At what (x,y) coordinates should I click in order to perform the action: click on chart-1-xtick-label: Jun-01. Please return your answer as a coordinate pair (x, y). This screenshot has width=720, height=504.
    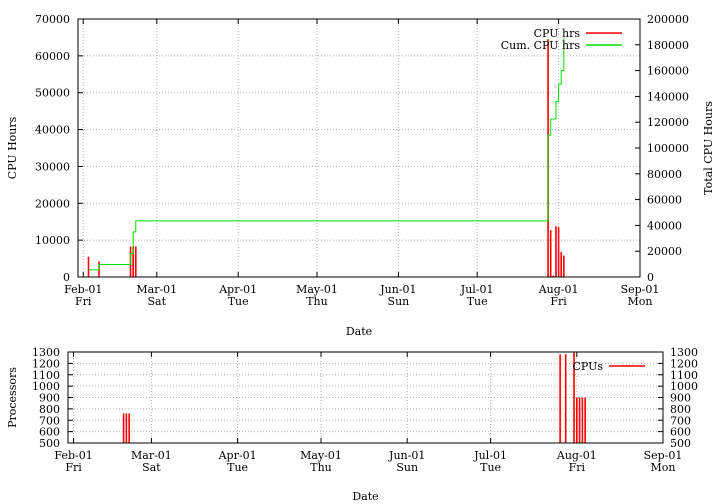
    Looking at the image, I should click on (397, 289).